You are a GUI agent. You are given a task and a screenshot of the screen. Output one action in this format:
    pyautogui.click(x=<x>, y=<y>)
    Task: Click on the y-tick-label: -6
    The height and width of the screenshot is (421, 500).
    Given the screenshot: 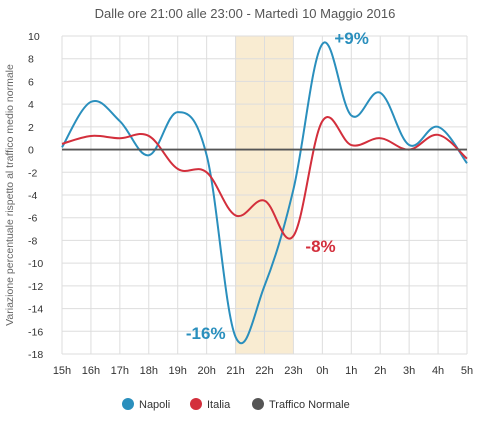 What is the action you would take?
    pyautogui.click(x=32, y=219)
    